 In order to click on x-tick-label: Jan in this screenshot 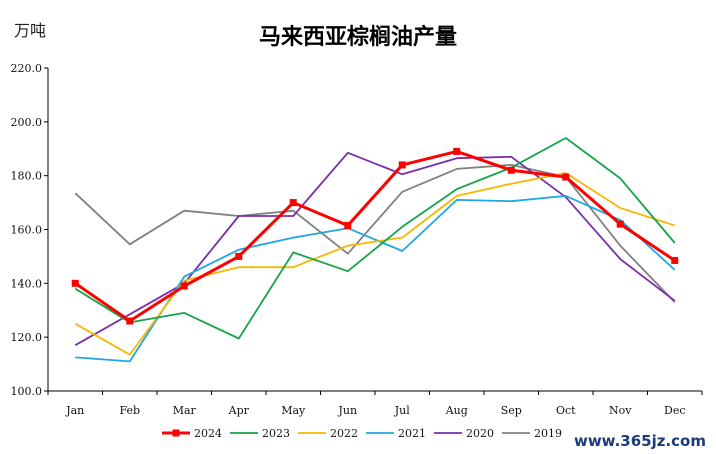, I will do `click(74, 410)`.